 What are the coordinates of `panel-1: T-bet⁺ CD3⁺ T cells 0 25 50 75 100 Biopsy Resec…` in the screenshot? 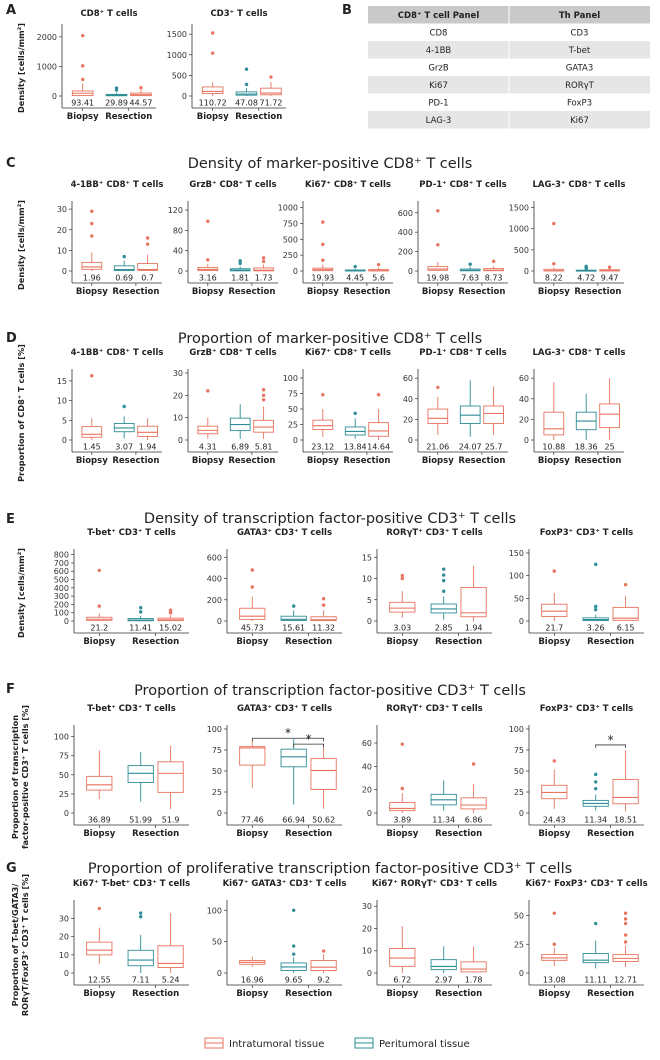 It's located at (121, 771).